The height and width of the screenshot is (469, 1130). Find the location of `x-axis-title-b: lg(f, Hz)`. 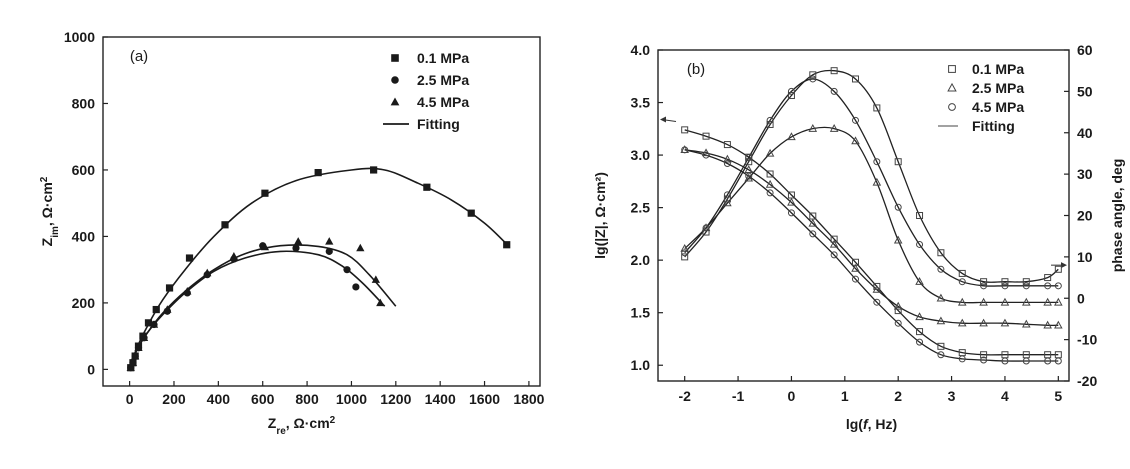

x-axis-title-b: lg(f, Hz) is located at coordinates (871, 424).